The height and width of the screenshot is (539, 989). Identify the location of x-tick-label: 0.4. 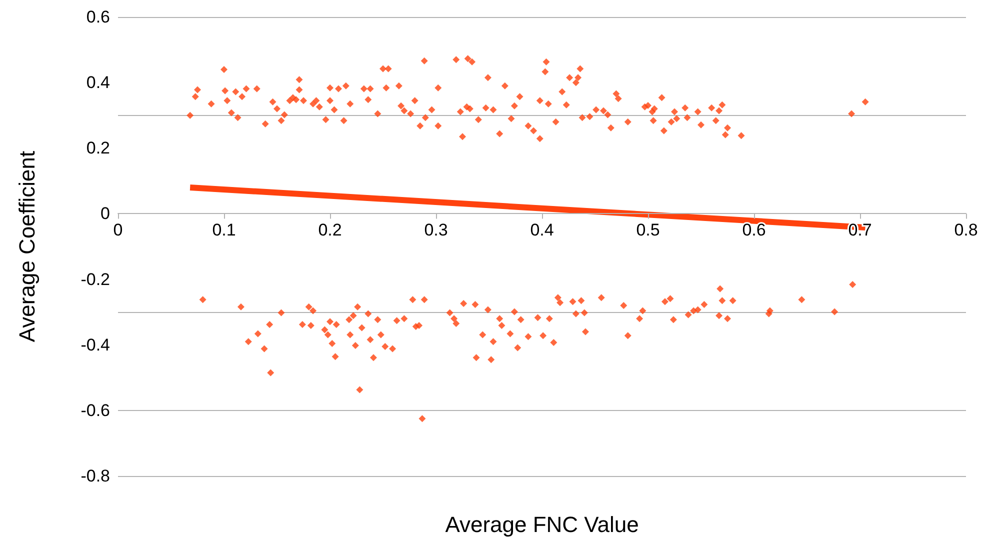
(542, 230).